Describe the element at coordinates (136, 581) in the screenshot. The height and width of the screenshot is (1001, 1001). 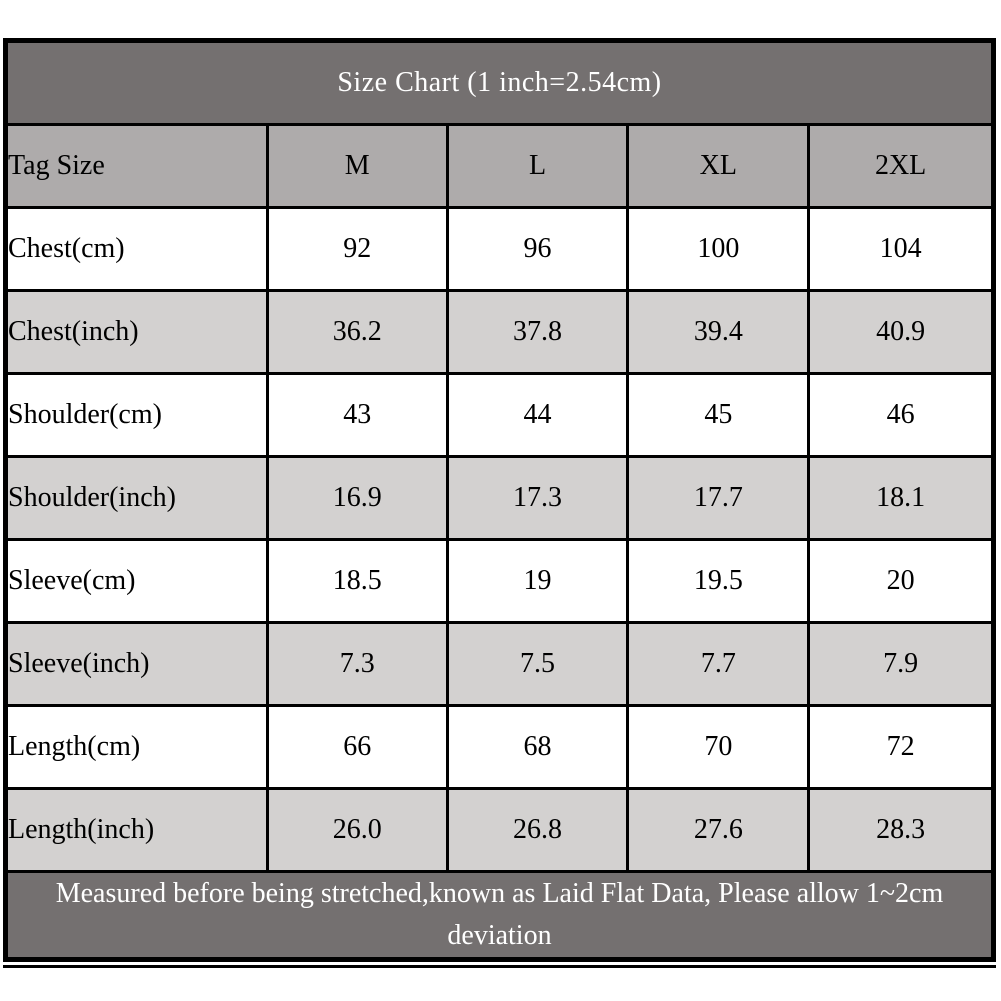
I see `row-label: Sleeve(cm)` at that location.